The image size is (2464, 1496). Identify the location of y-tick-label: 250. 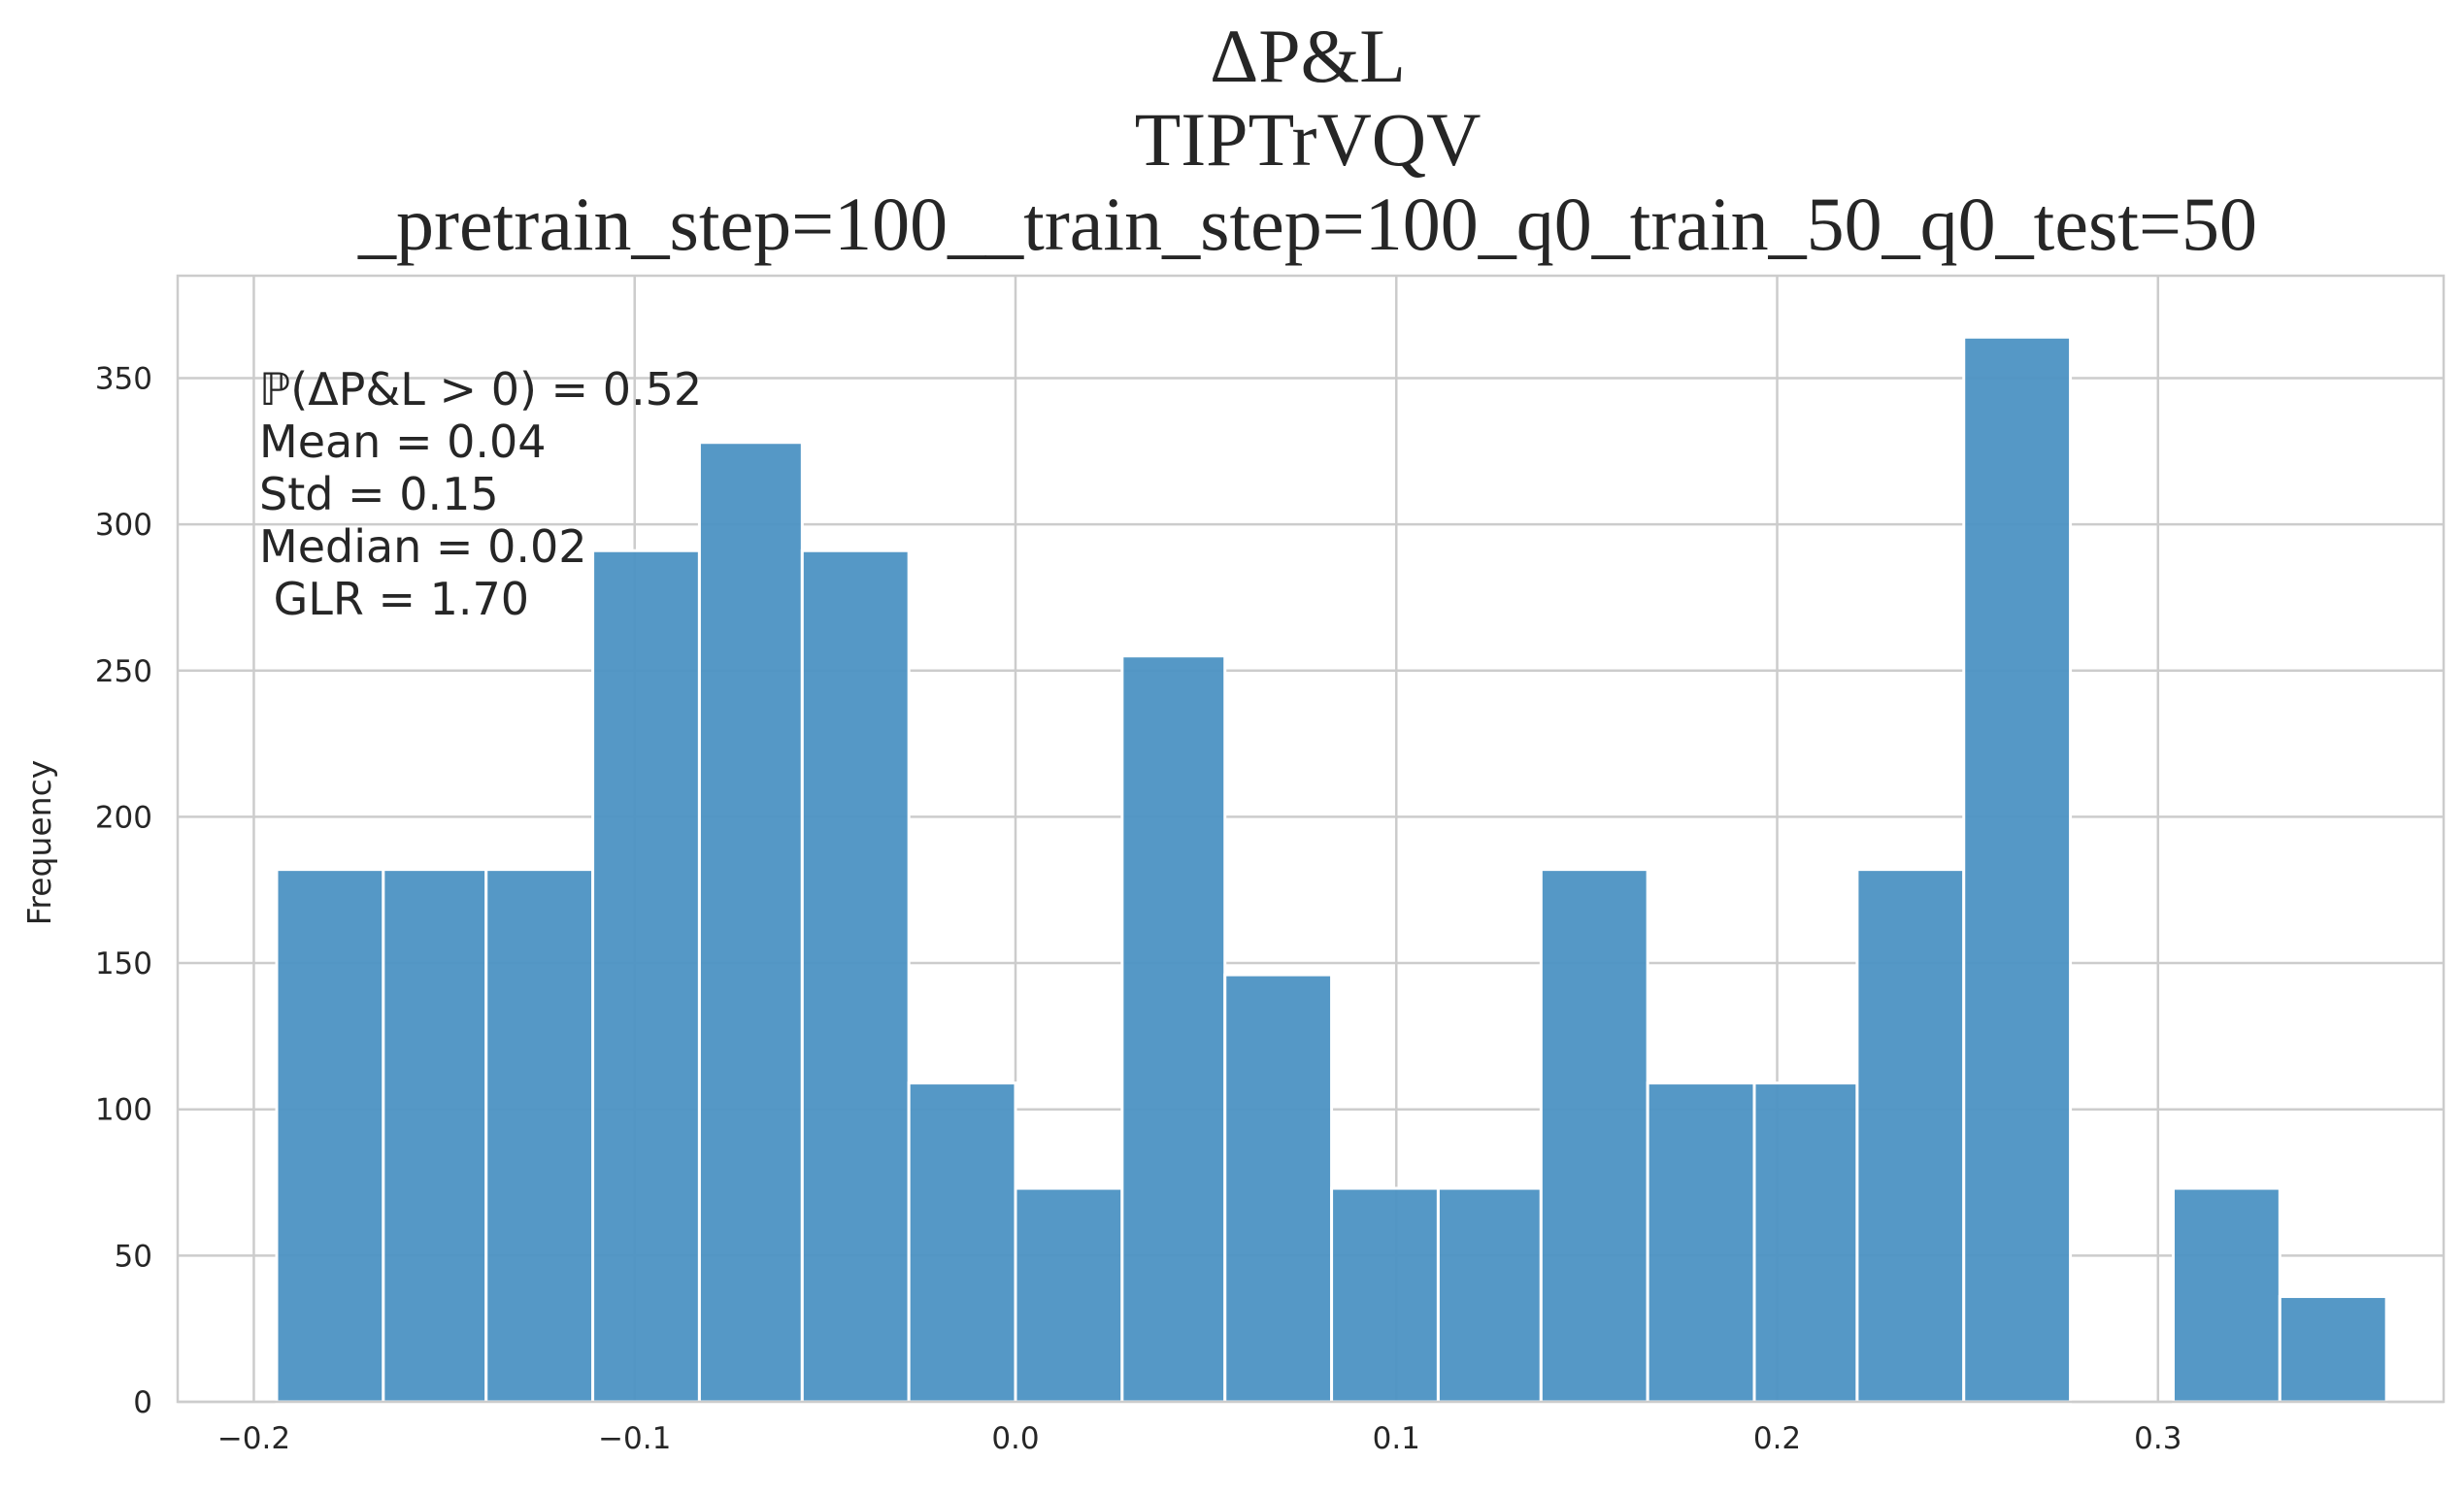
(123, 671).